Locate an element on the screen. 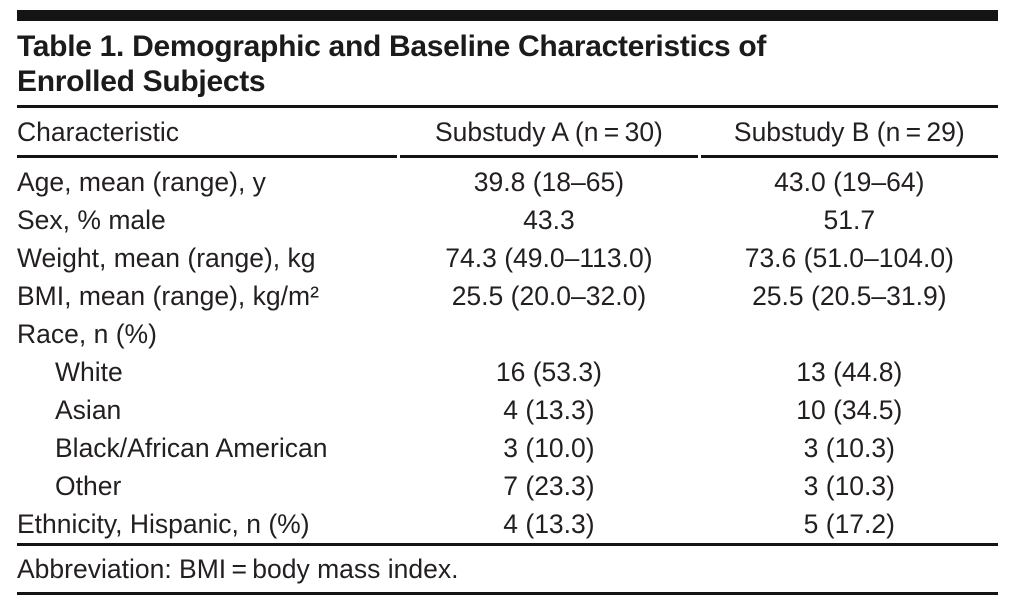 Image resolution: width=1015 pixels, height=606 pixels. table-row-race-asian: Asian 4 (13.3) 10 (34.5) is located at coordinates (507, 410).